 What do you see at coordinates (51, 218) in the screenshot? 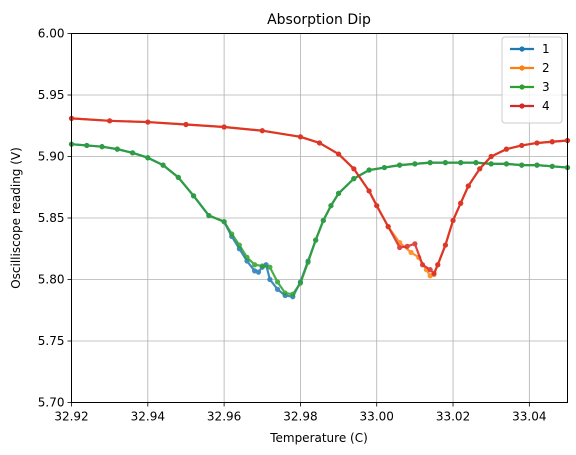
I see `y-tick-label: 5.85` at bounding box center [51, 218].